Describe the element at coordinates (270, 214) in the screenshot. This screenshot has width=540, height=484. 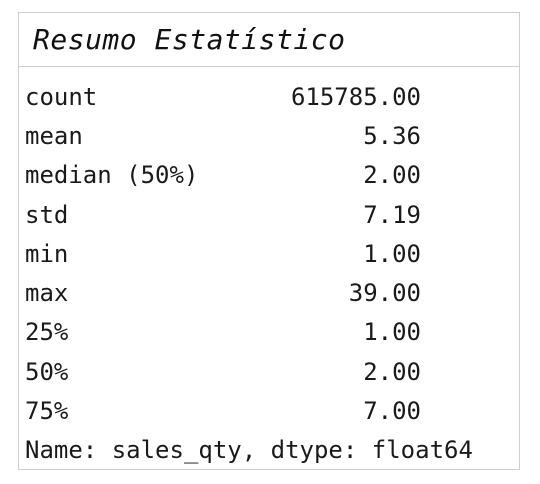
I see `stat-row-std: std 7.19` at that location.